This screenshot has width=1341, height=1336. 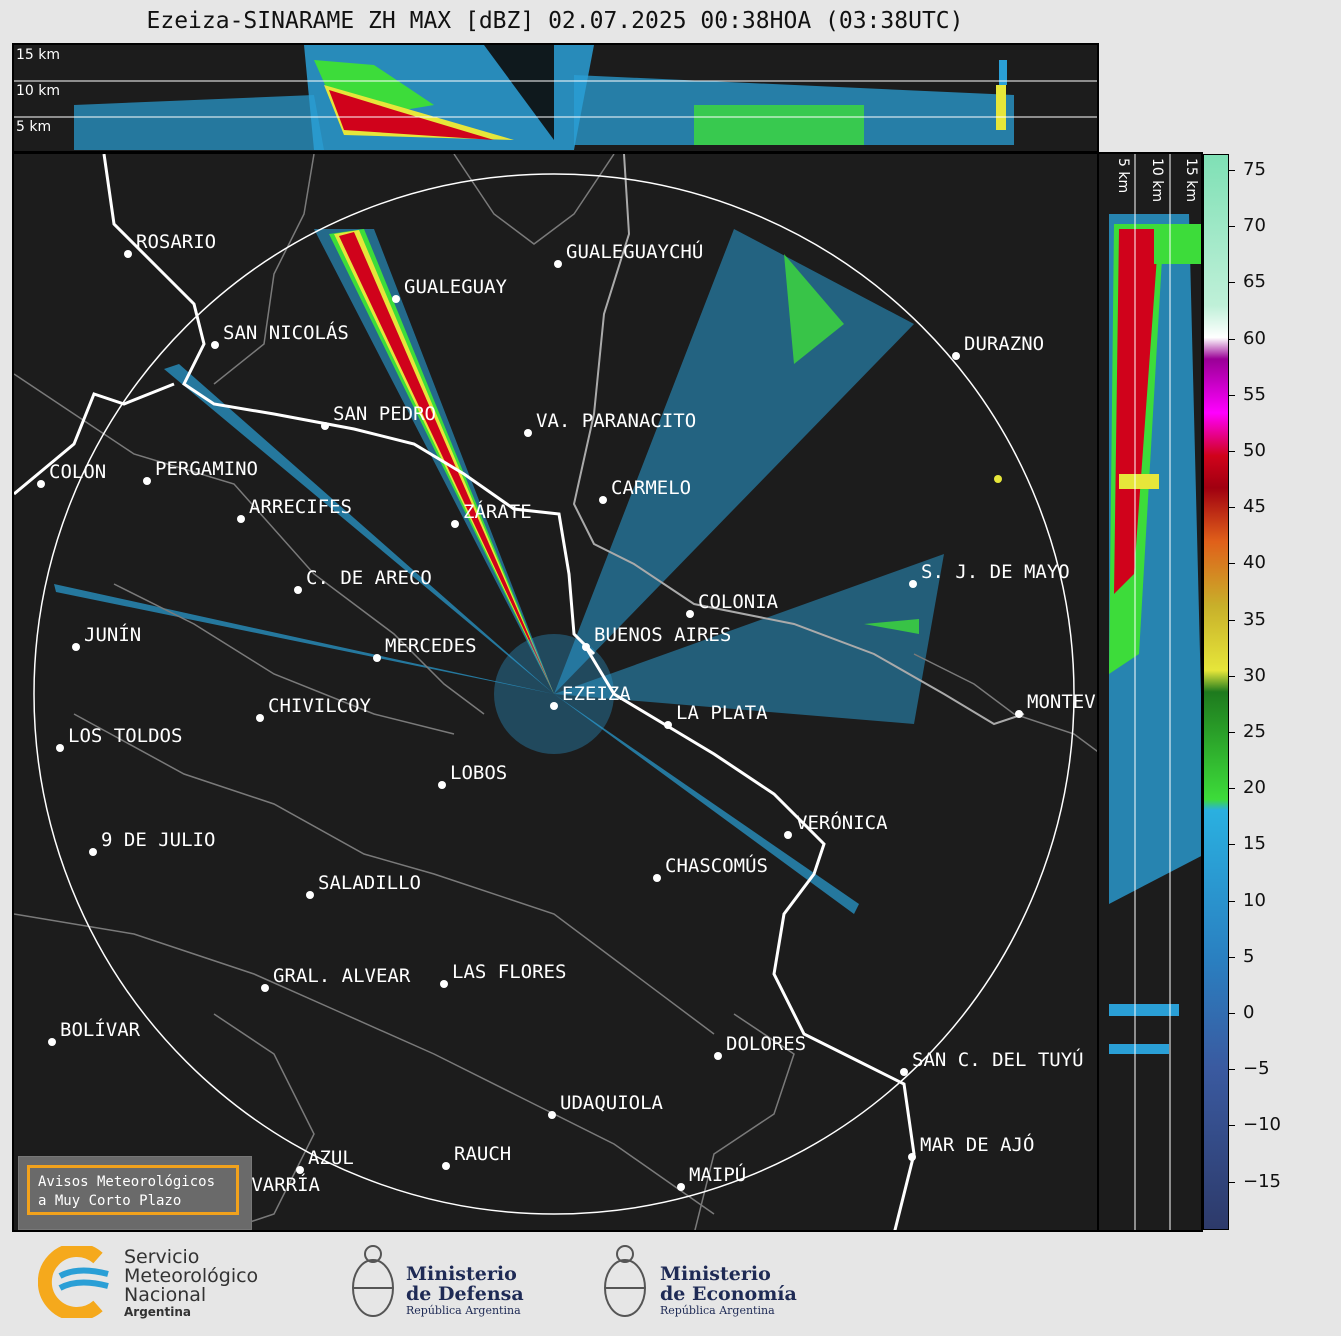 What do you see at coordinates (1004, 344) in the screenshot?
I see `city-label-durazno: DURAZNO` at bounding box center [1004, 344].